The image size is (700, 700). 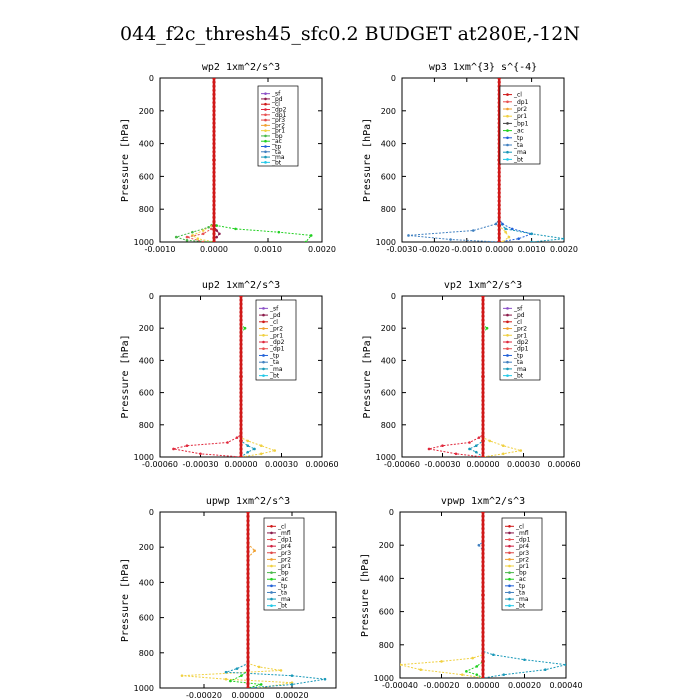 I want to click on x-tick-label: 0.00060, so click(x=563, y=464).